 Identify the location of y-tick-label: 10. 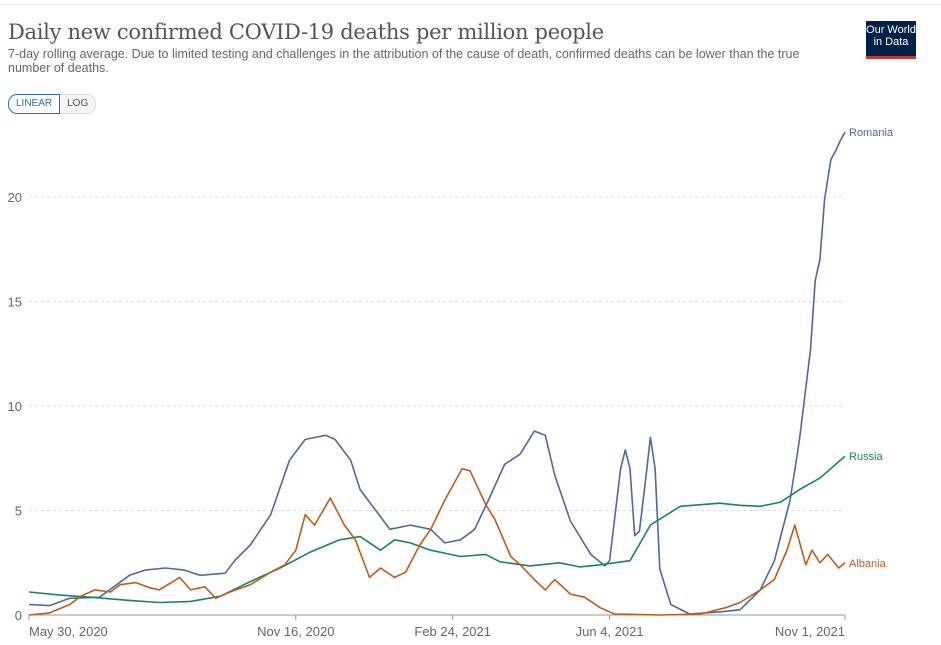
(15, 406).